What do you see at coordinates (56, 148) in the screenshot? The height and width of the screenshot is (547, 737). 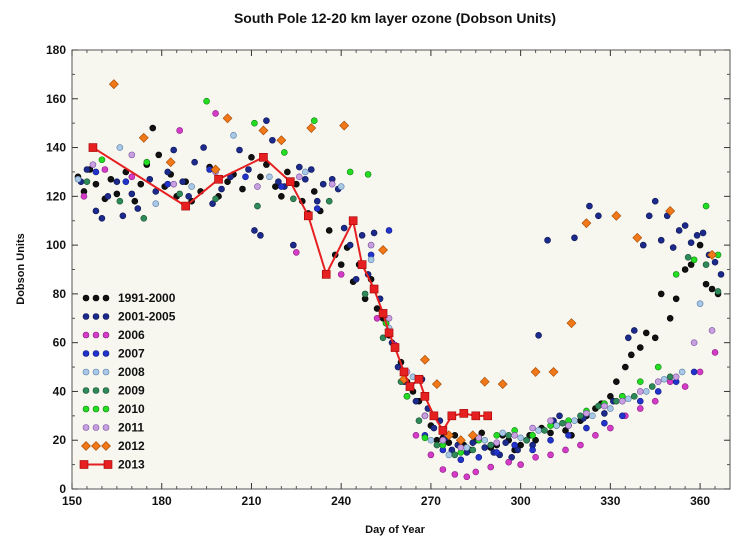 I see `y-tick-label: 140` at bounding box center [56, 148].